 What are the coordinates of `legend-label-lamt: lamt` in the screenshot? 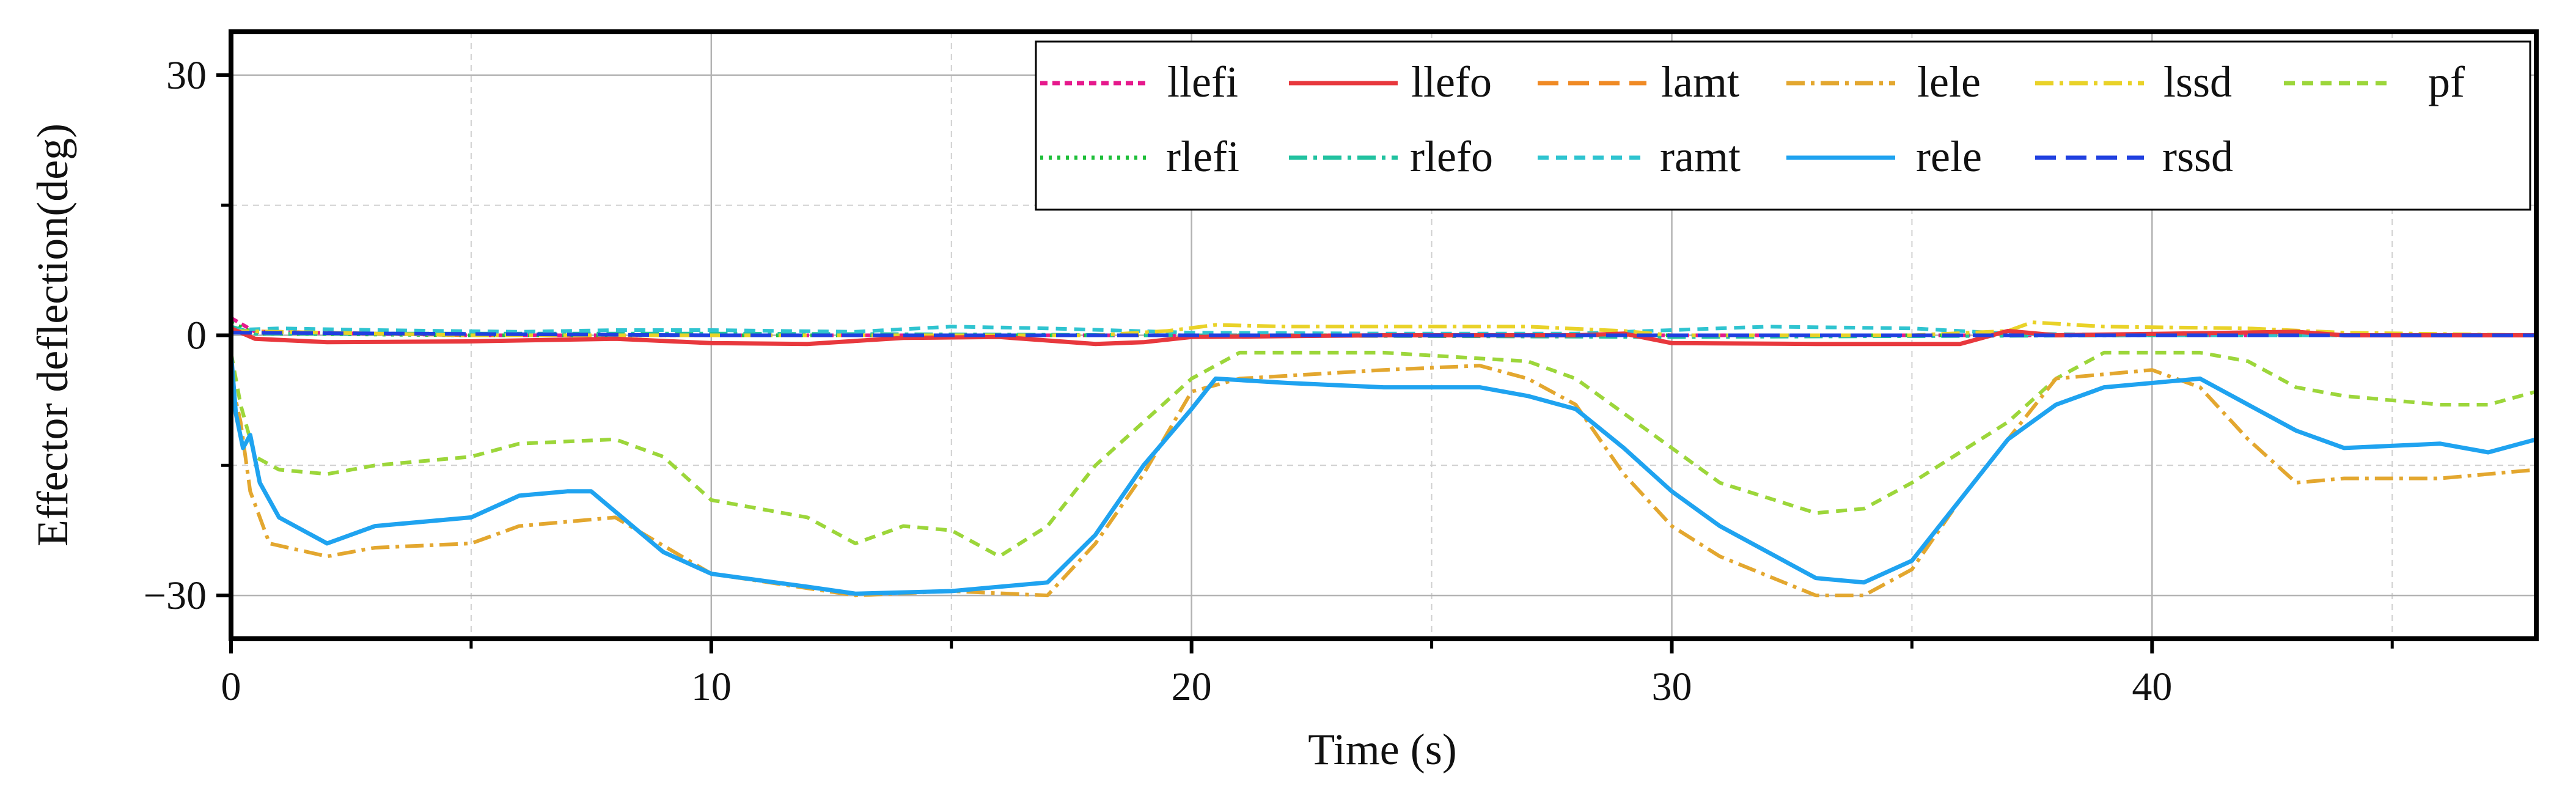 It's located at (1700, 81).